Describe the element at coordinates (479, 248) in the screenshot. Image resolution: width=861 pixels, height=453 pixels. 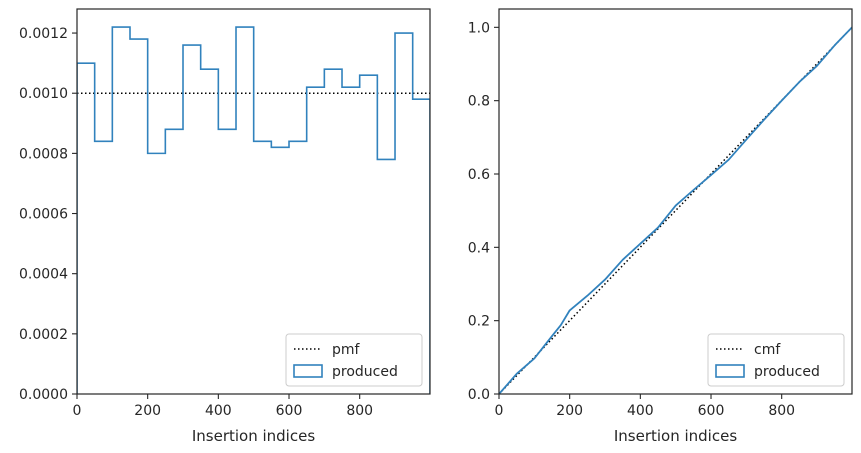
I see `panel-2-y-tick-label: 0.4` at that location.